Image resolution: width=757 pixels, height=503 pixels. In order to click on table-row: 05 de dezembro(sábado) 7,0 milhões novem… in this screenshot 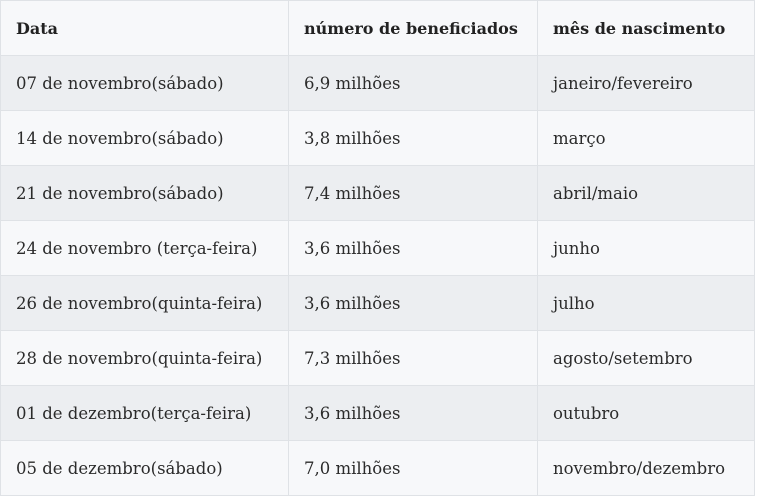, I will do `click(377, 468)`.